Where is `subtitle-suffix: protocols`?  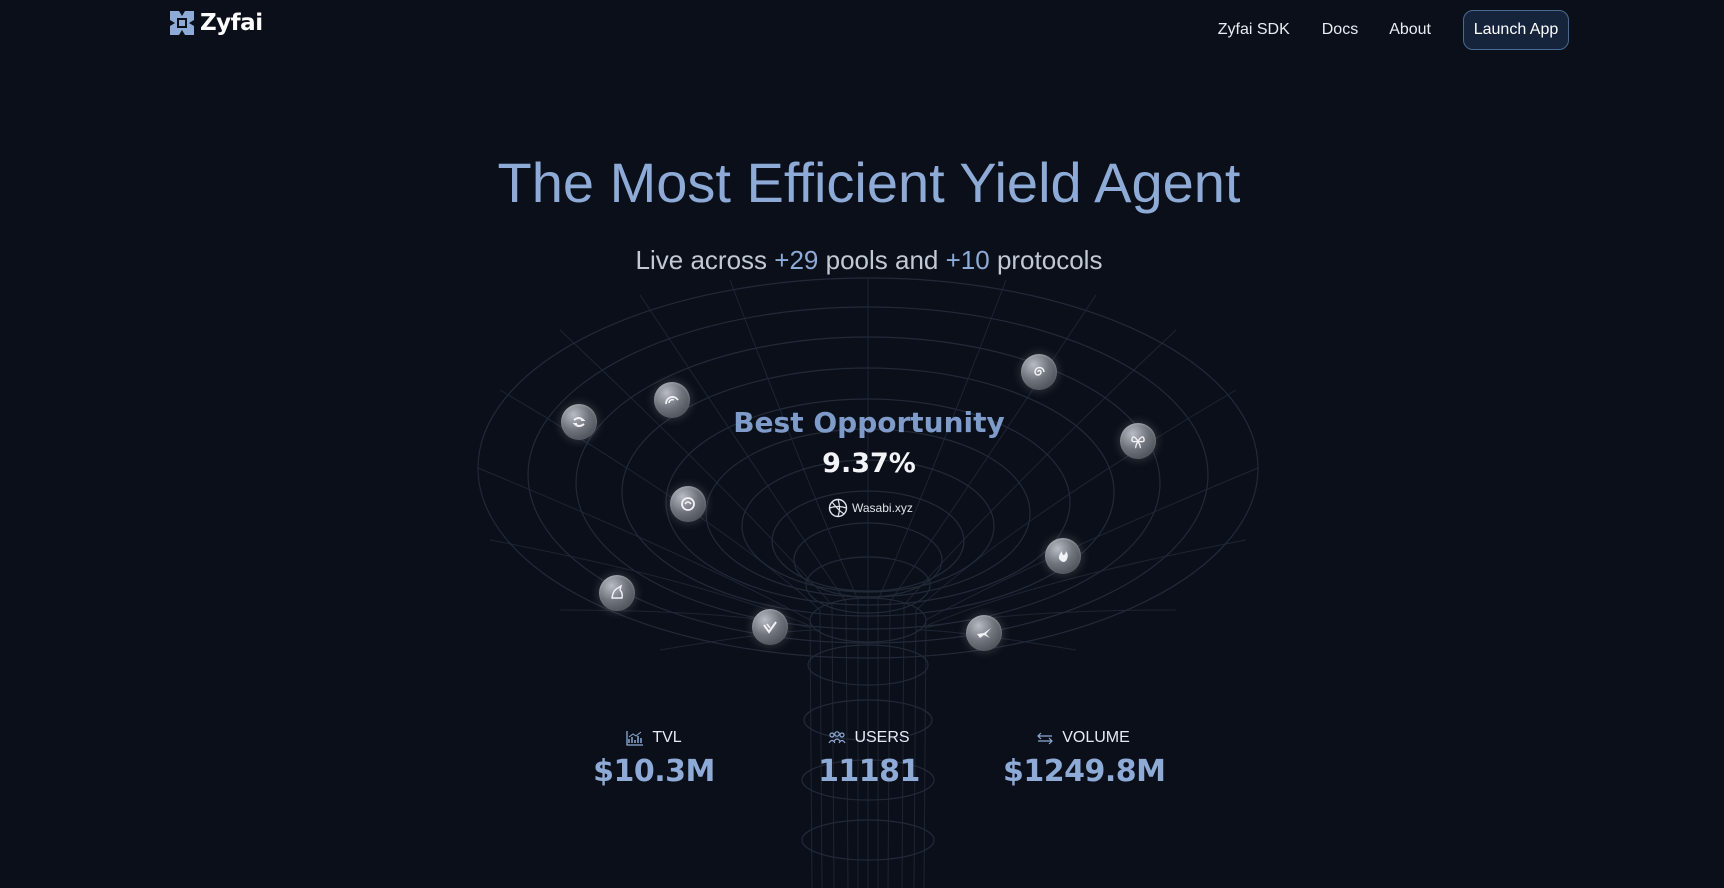
subtitle-suffix: protocols is located at coordinates (1046, 260).